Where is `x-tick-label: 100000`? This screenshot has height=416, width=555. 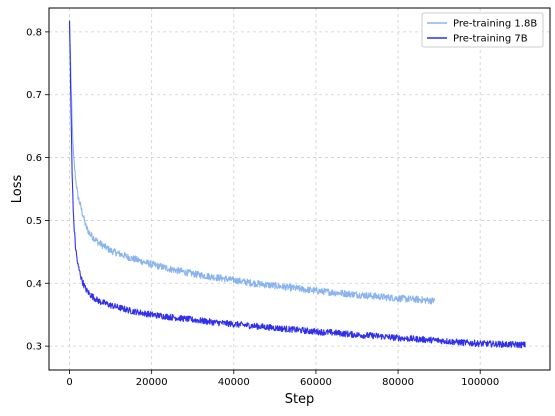 x-tick-label: 100000 is located at coordinates (480, 382).